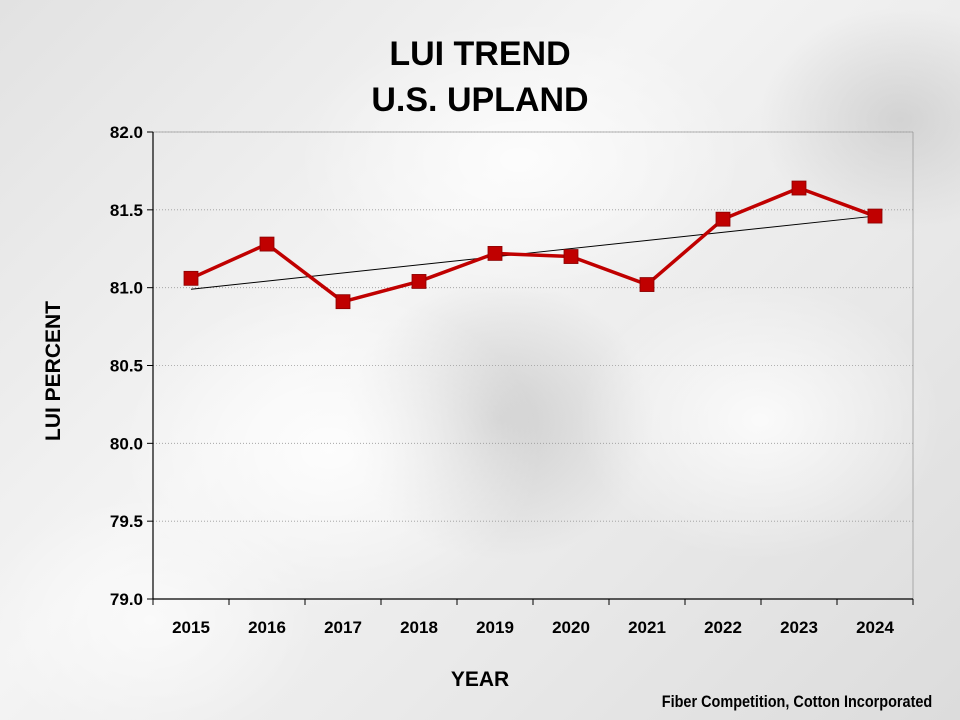  Describe the element at coordinates (480, 679) in the screenshot. I see `x-axis-title: YEAR` at that location.